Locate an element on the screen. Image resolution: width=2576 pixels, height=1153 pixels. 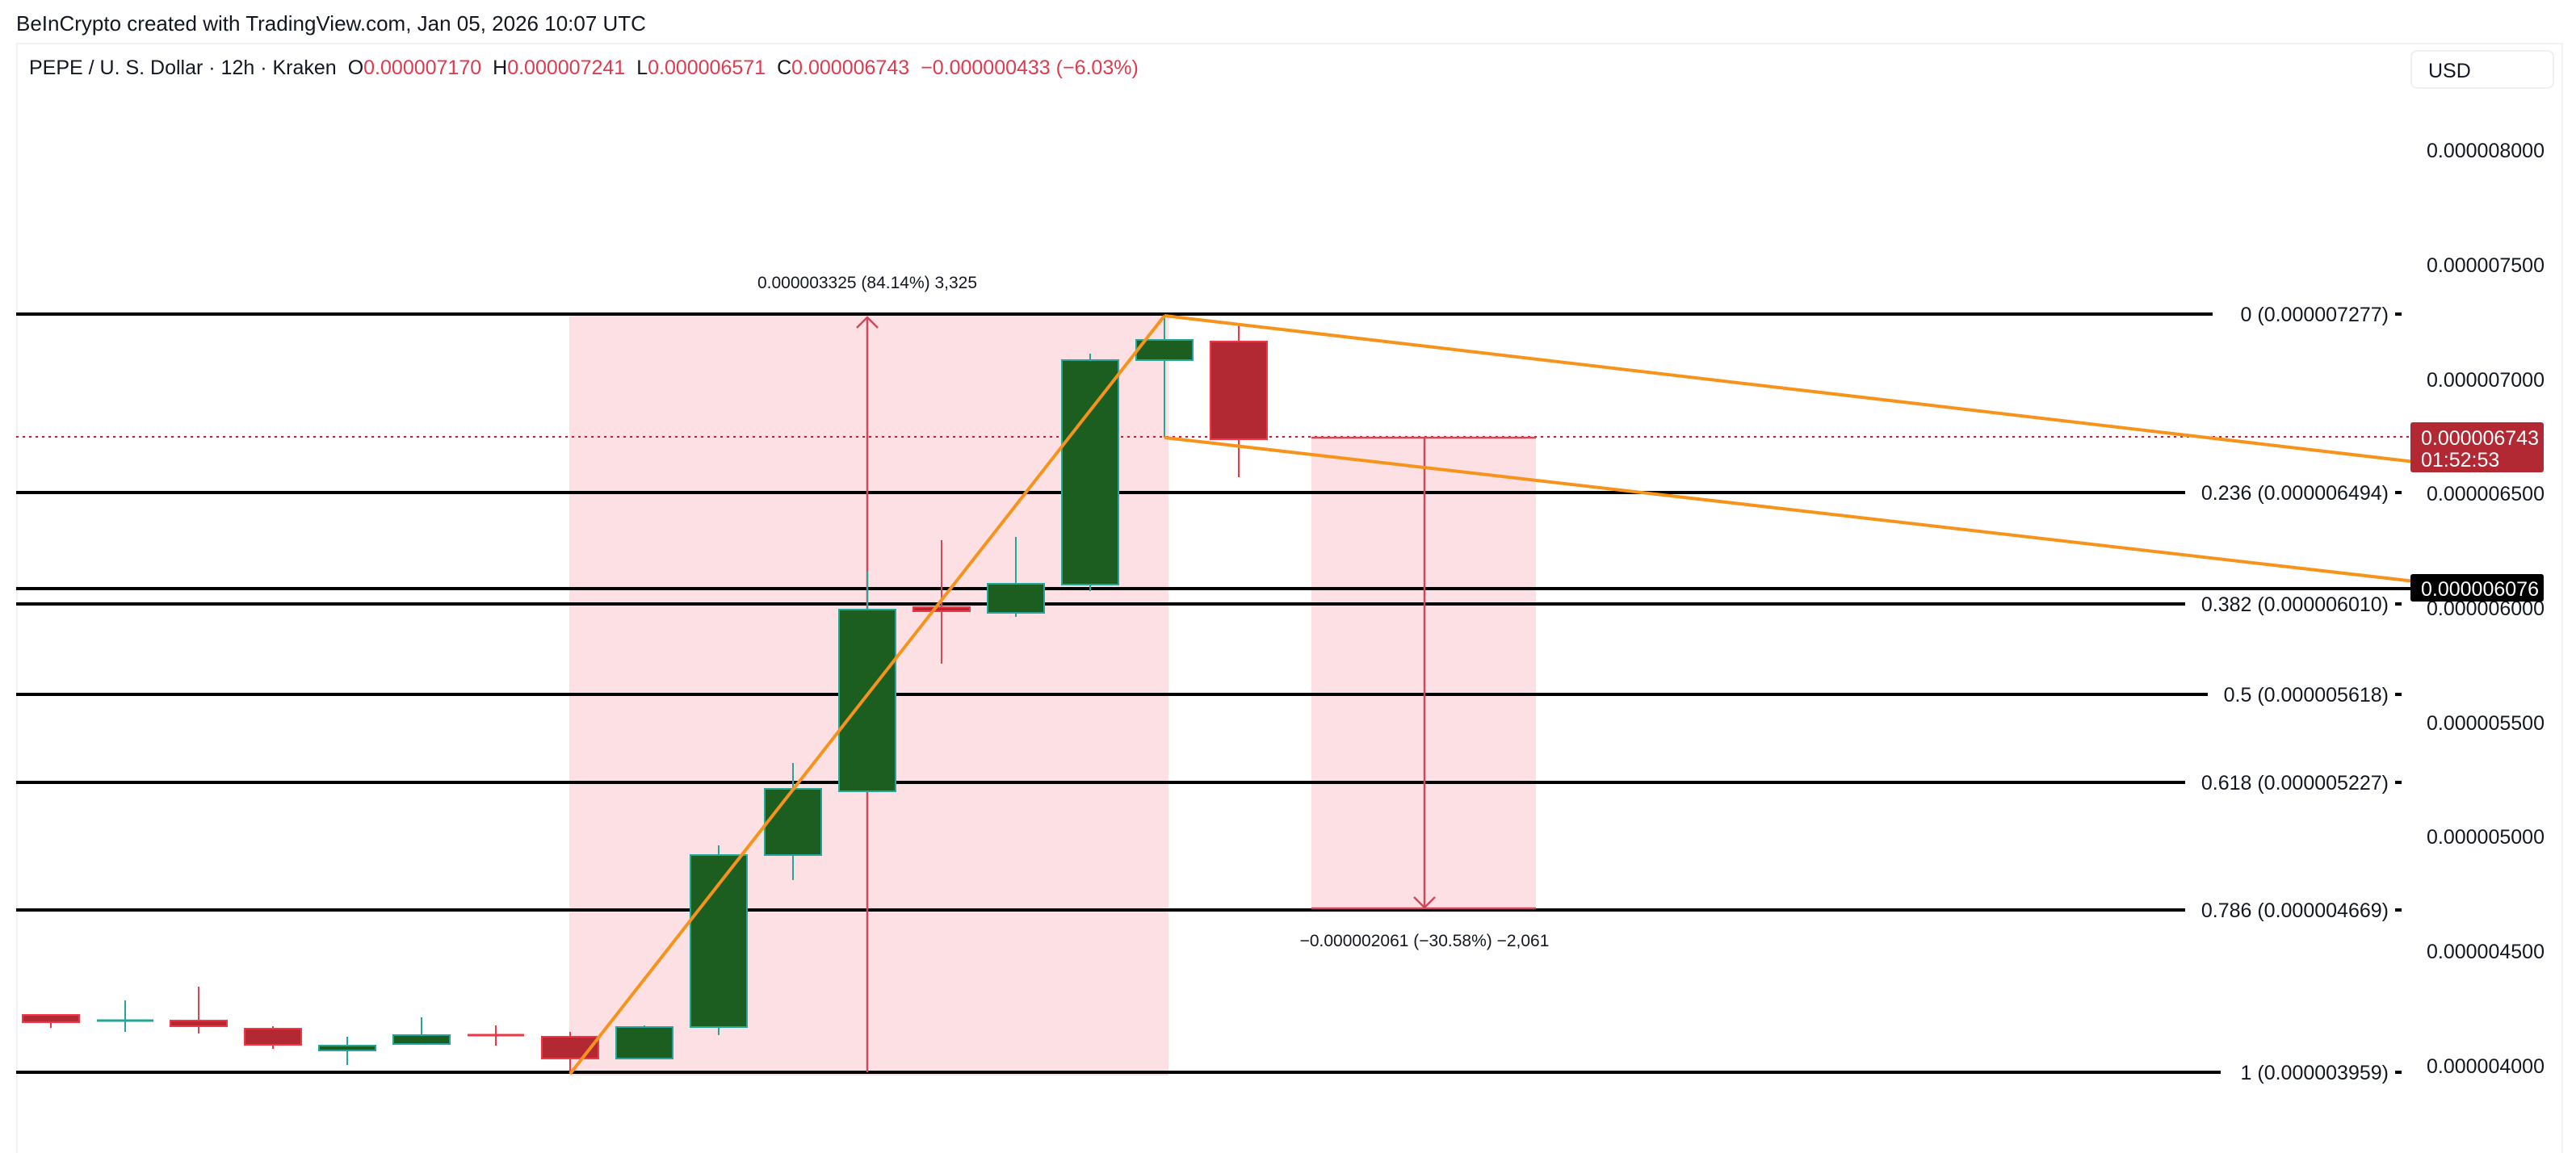
fib-label-1: 1 (0.000003959) is located at coordinates (2315, 1073).